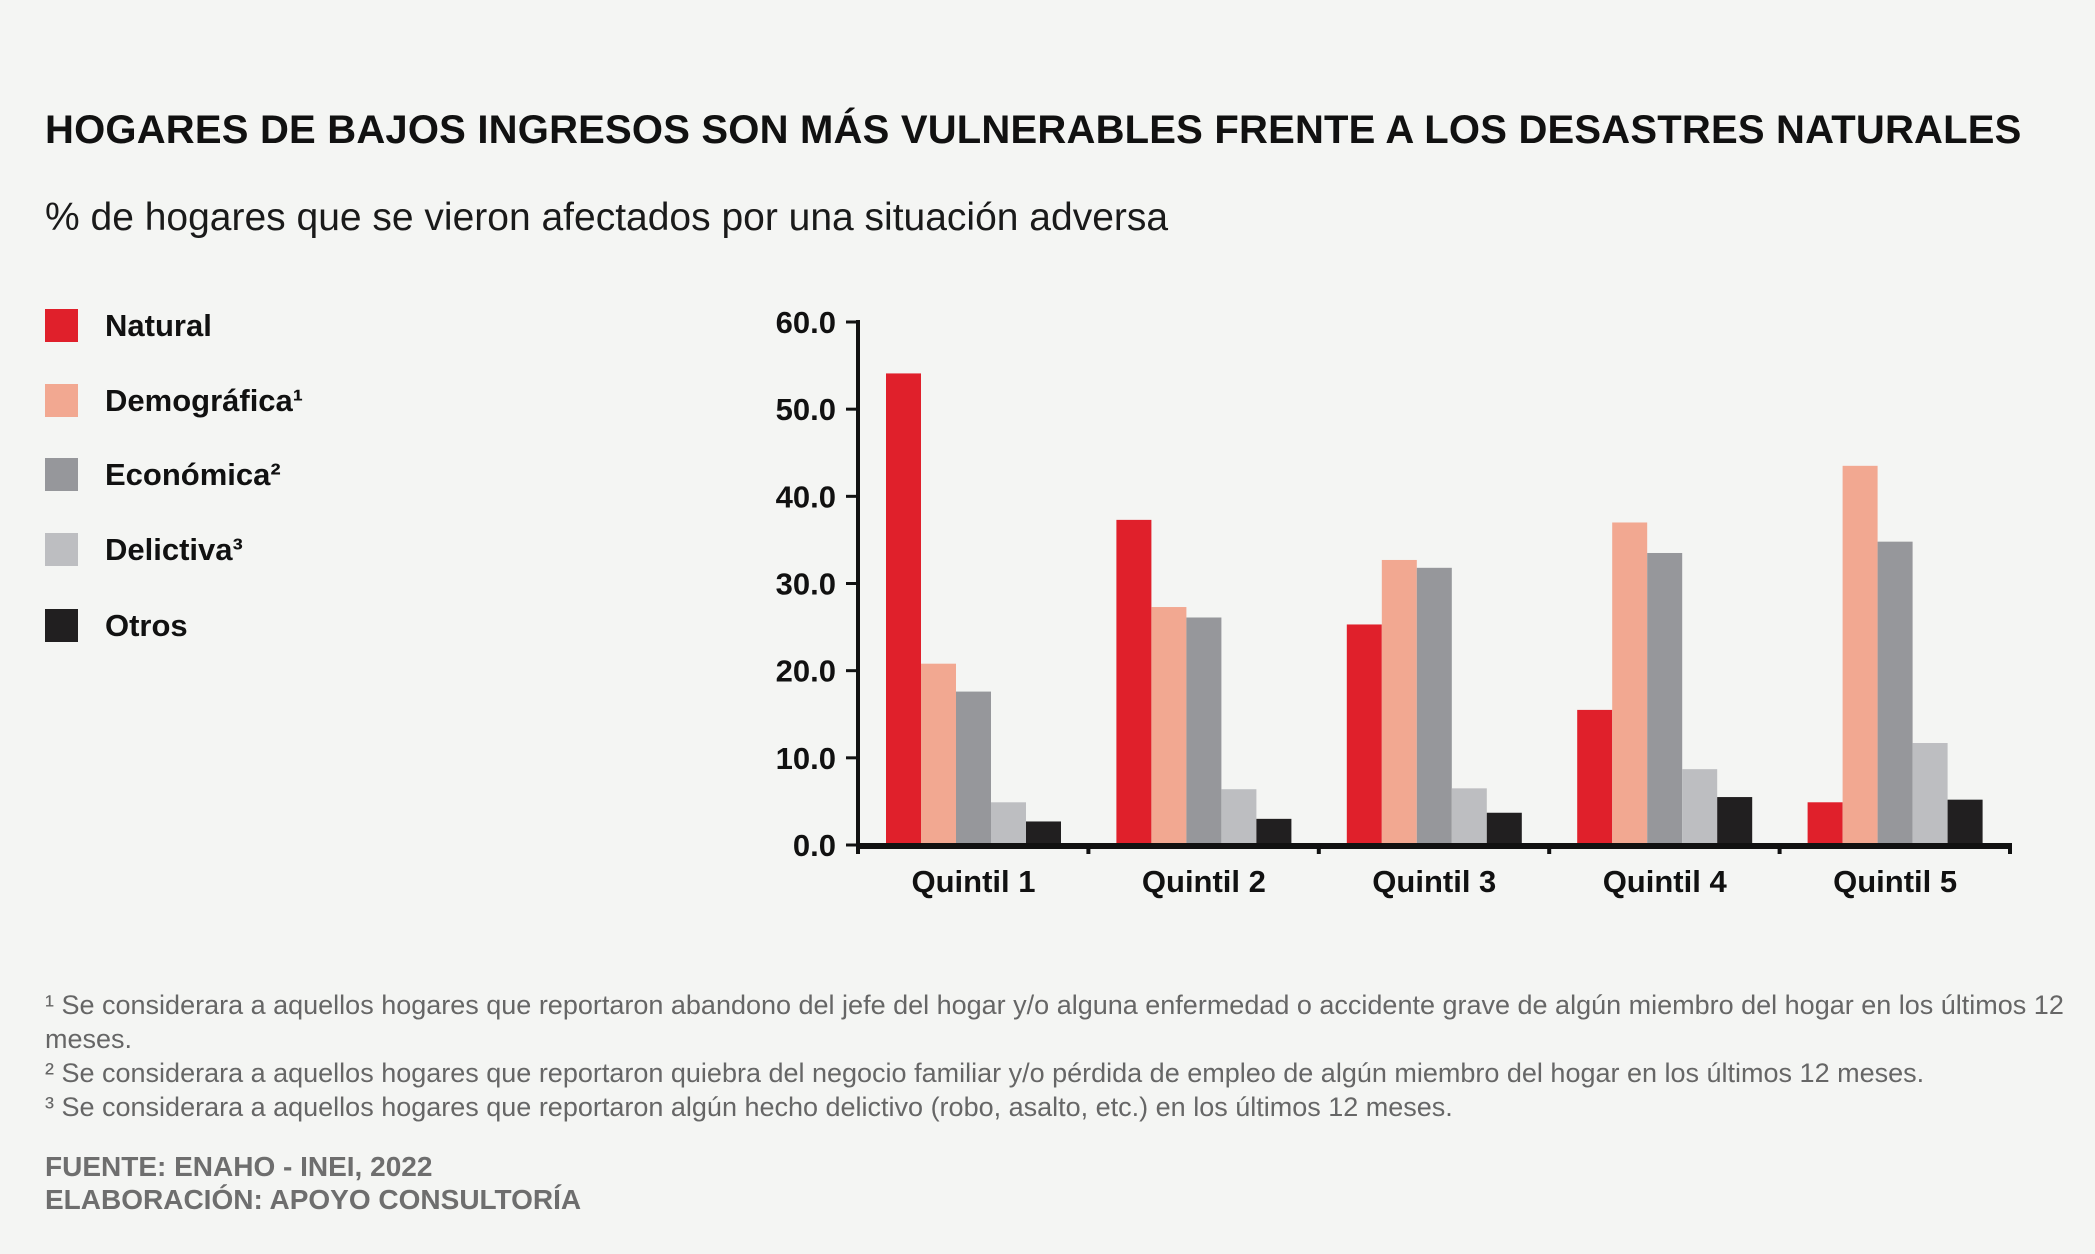 This screenshot has width=2095, height=1254. I want to click on y-tick-label-5: 50.0, so click(806, 409).